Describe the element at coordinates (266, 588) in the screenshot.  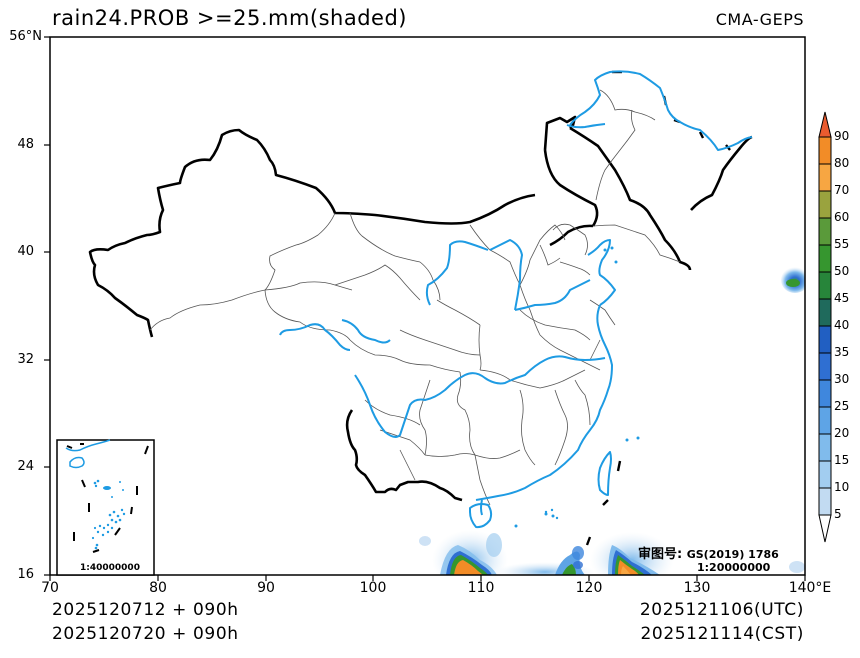
I see `x-tick-label: 90` at that location.